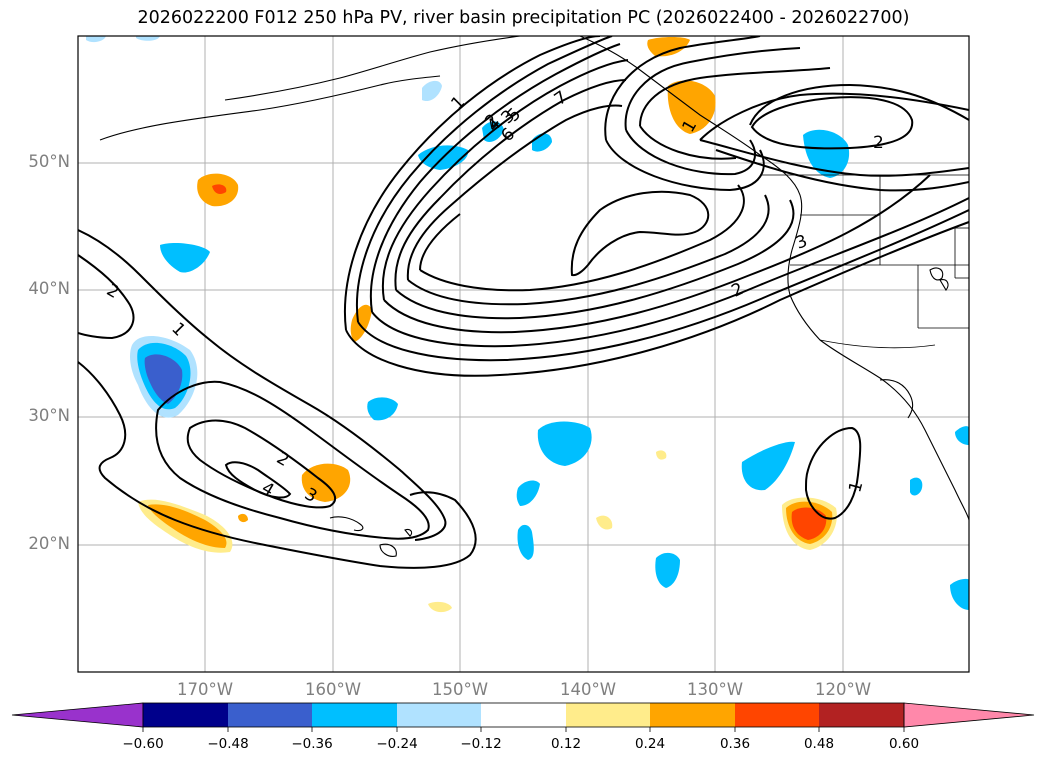  Describe the element at coordinates (77, 715) in the screenshot. I see `colorbar-extend-low` at that location.